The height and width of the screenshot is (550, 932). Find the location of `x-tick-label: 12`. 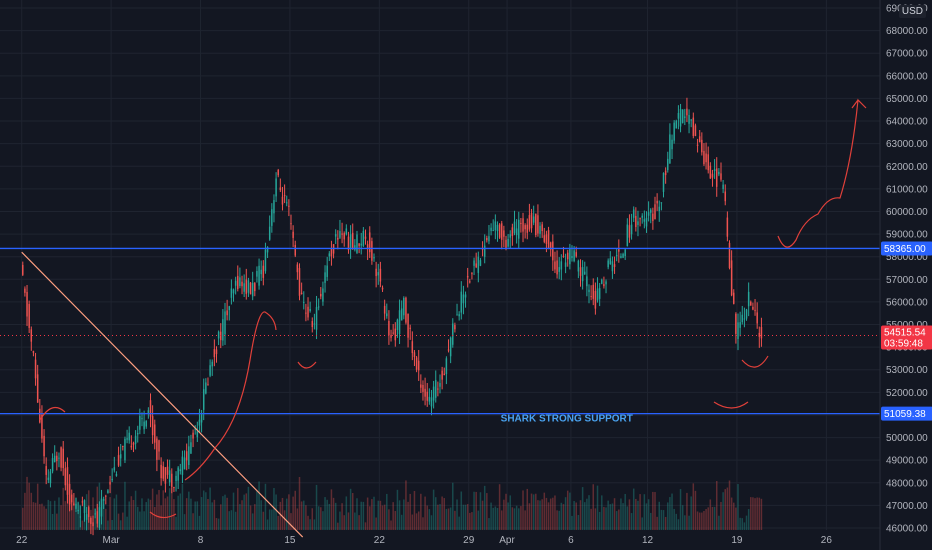

x-tick-label: 12 is located at coordinates (648, 540).